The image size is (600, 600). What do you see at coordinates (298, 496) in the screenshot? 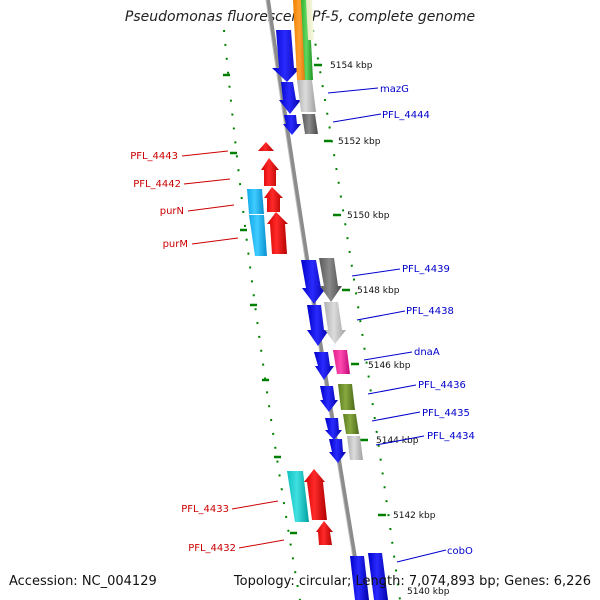
I see `cds-teal` at bounding box center [298, 496].